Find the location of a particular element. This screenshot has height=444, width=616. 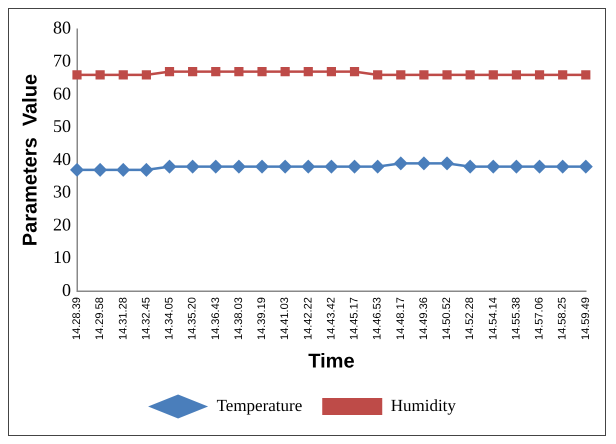

y-tick-label: 40 is located at coordinates (62, 158).